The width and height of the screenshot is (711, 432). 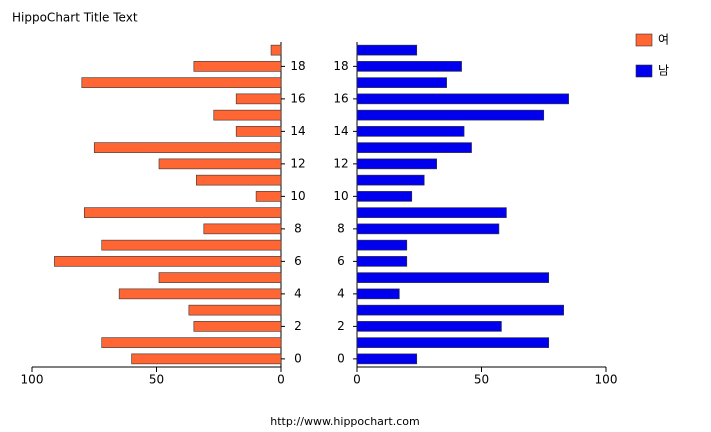 I want to click on legend-label: 여, so click(x=663, y=40).